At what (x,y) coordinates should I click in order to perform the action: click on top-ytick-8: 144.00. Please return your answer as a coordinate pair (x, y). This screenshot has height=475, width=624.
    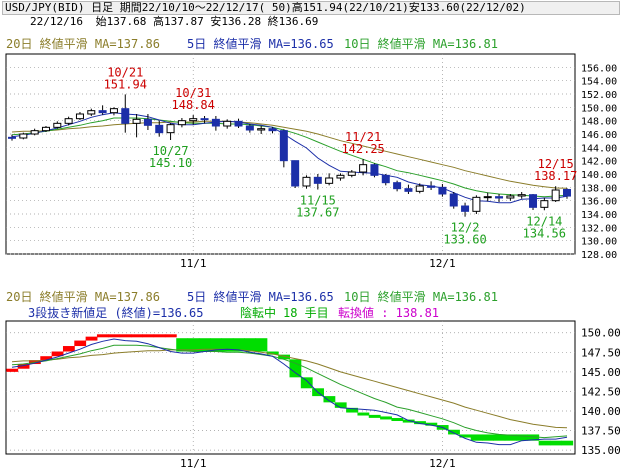
    Looking at the image, I should click on (599, 148).